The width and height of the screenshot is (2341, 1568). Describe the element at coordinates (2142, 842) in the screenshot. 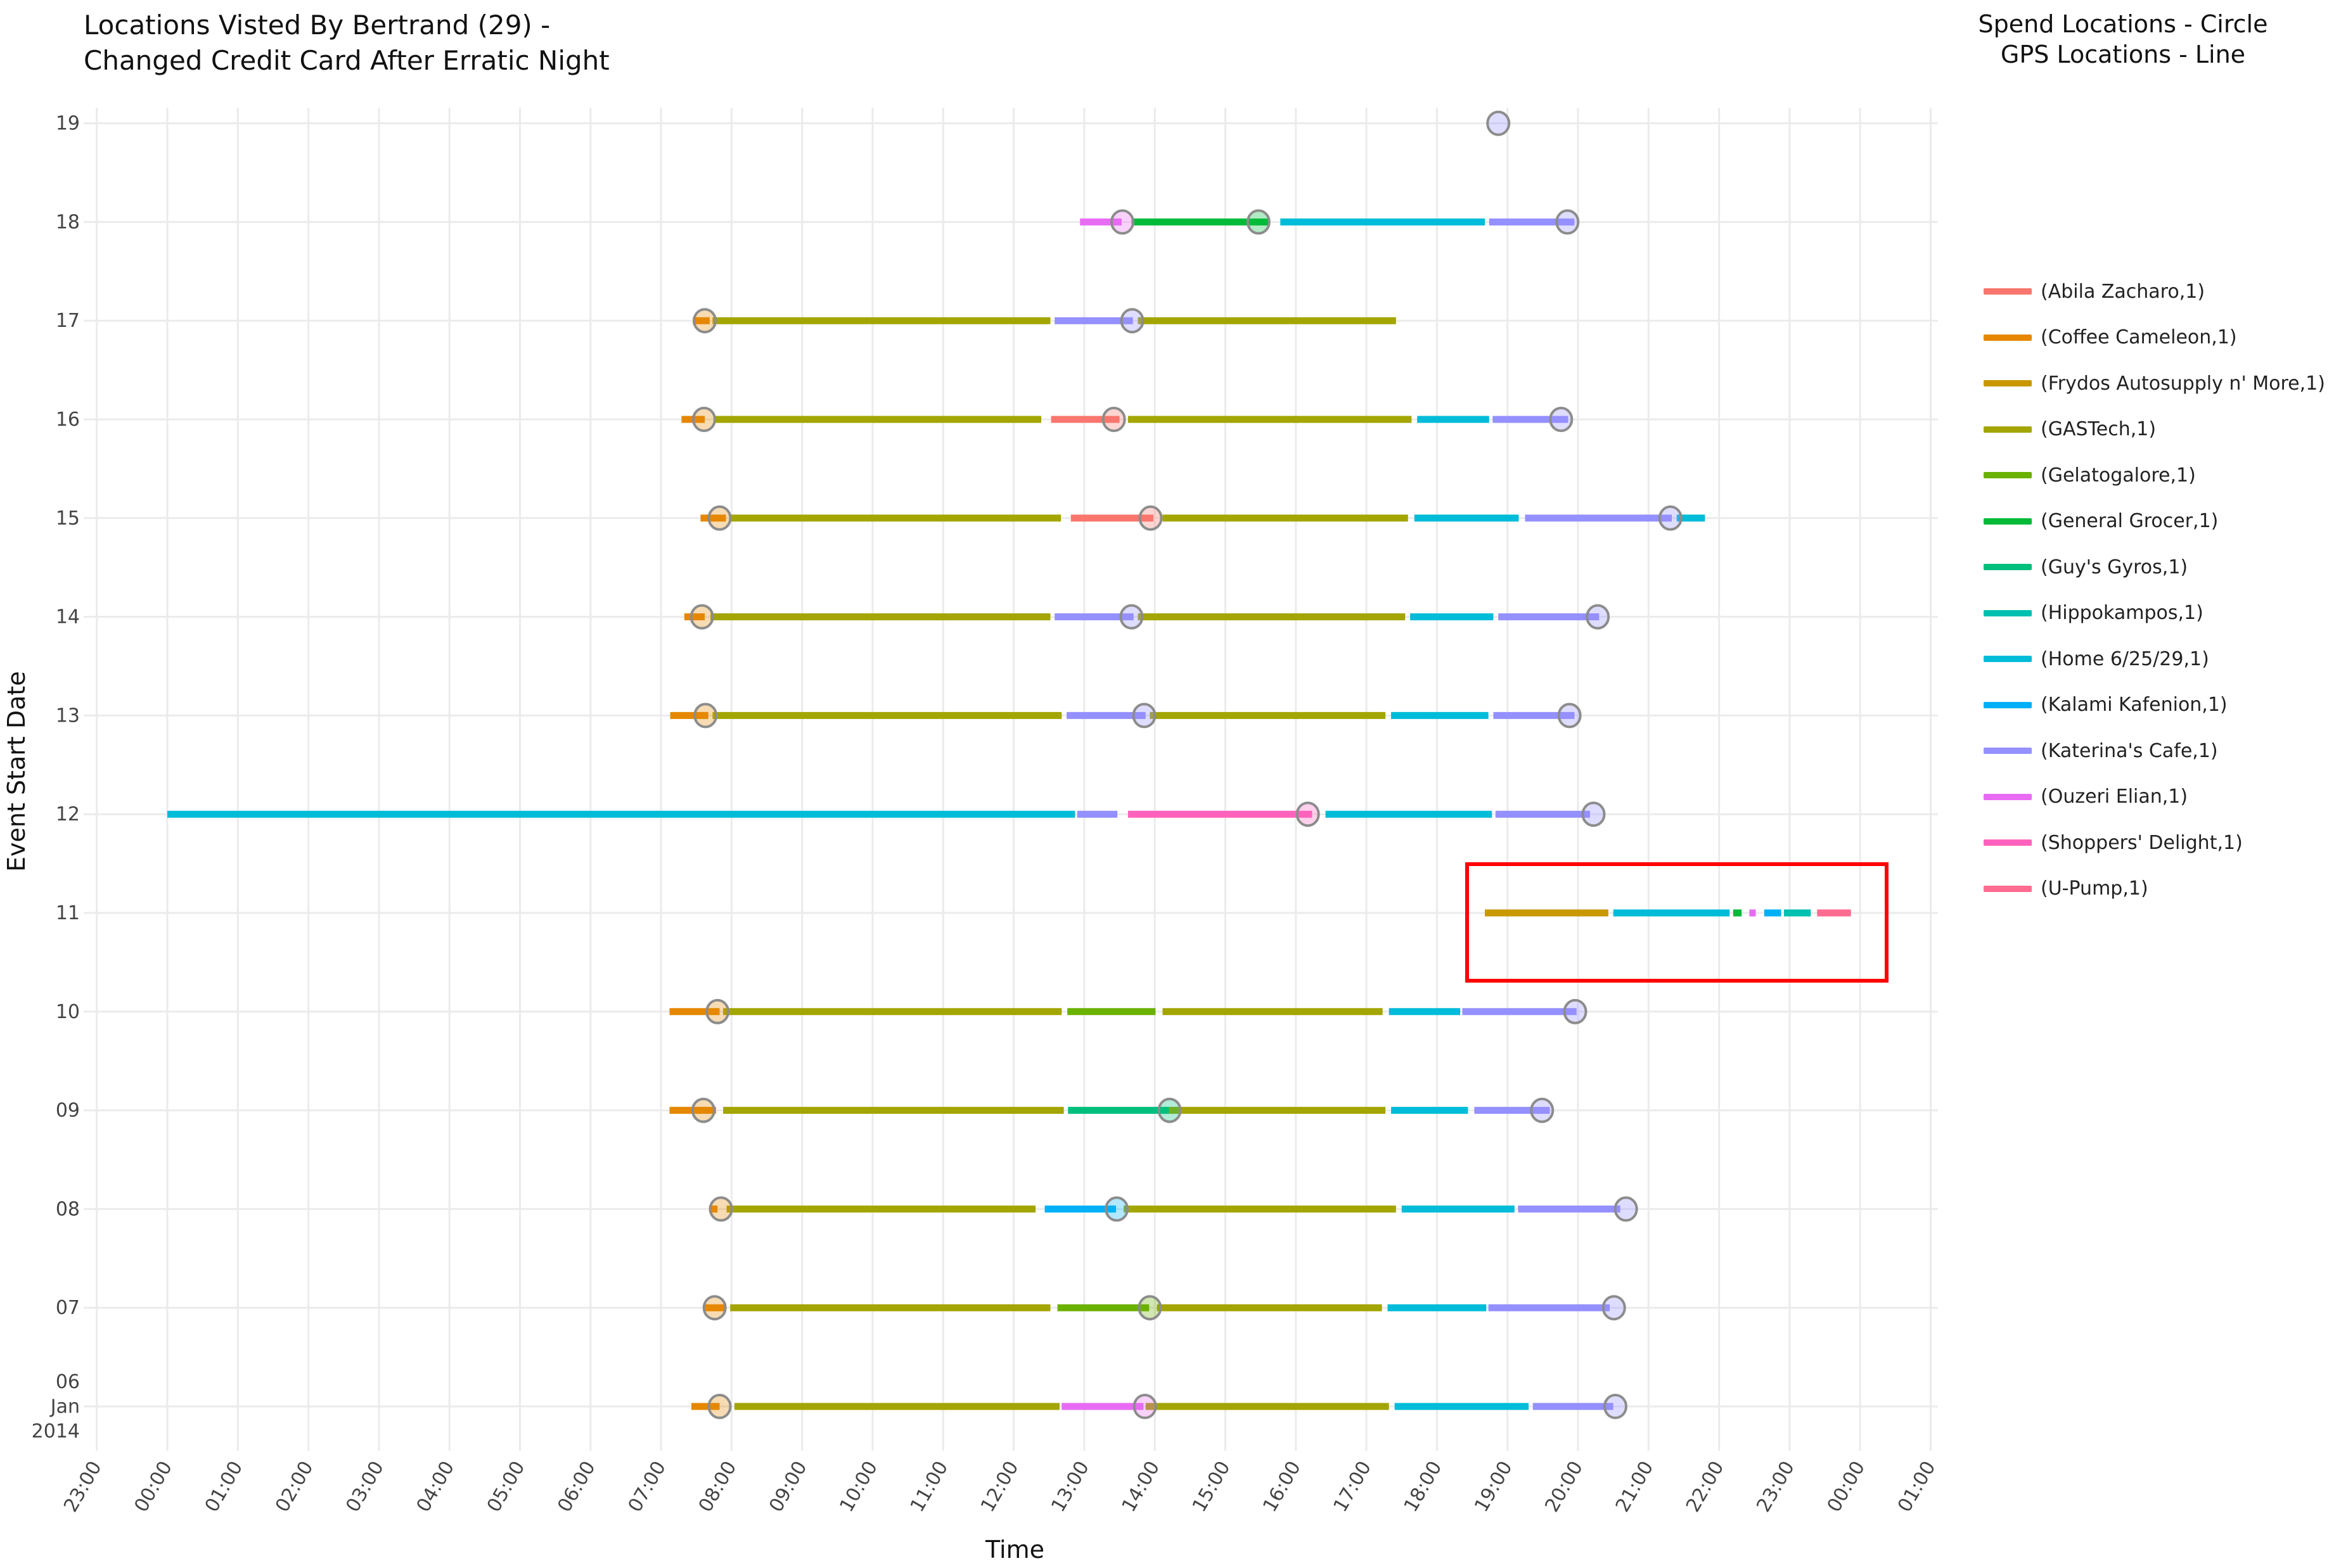

I see `legend-label: (Shoppers' Delight,1)` at that location.